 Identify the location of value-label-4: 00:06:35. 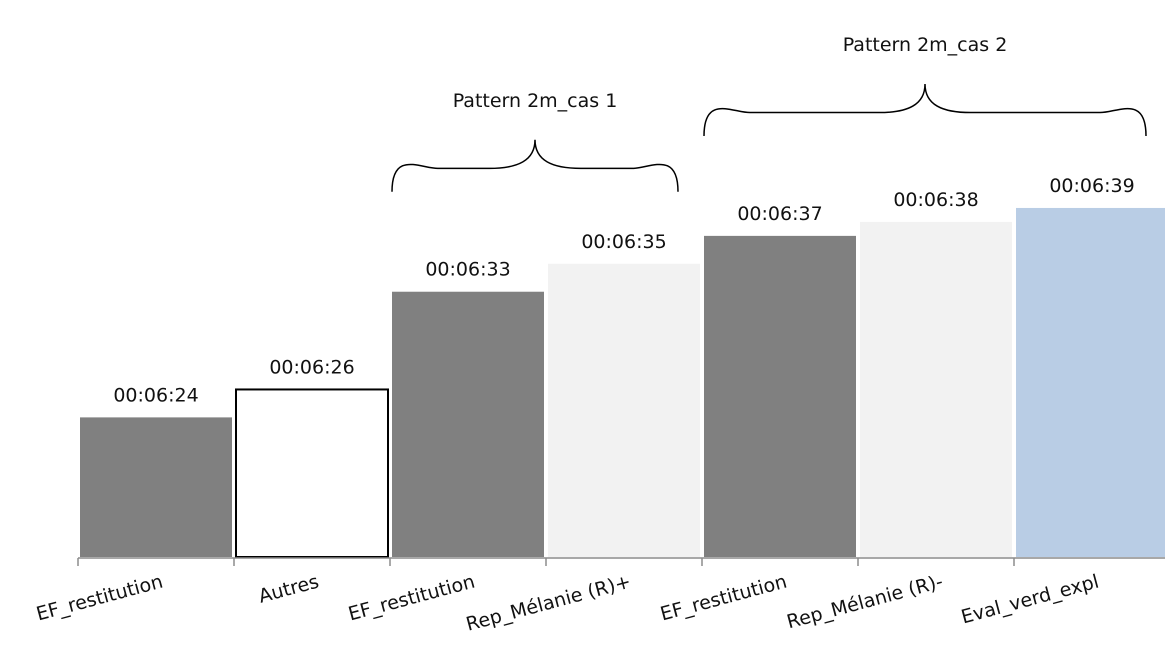
(623, 242).